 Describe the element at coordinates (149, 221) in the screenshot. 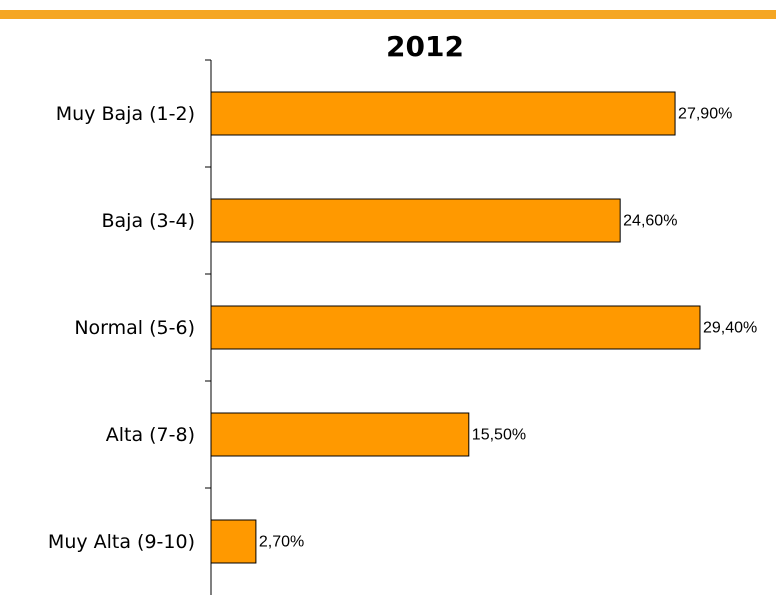

I see `y-tick-label: Baja (3-4)` at that location.